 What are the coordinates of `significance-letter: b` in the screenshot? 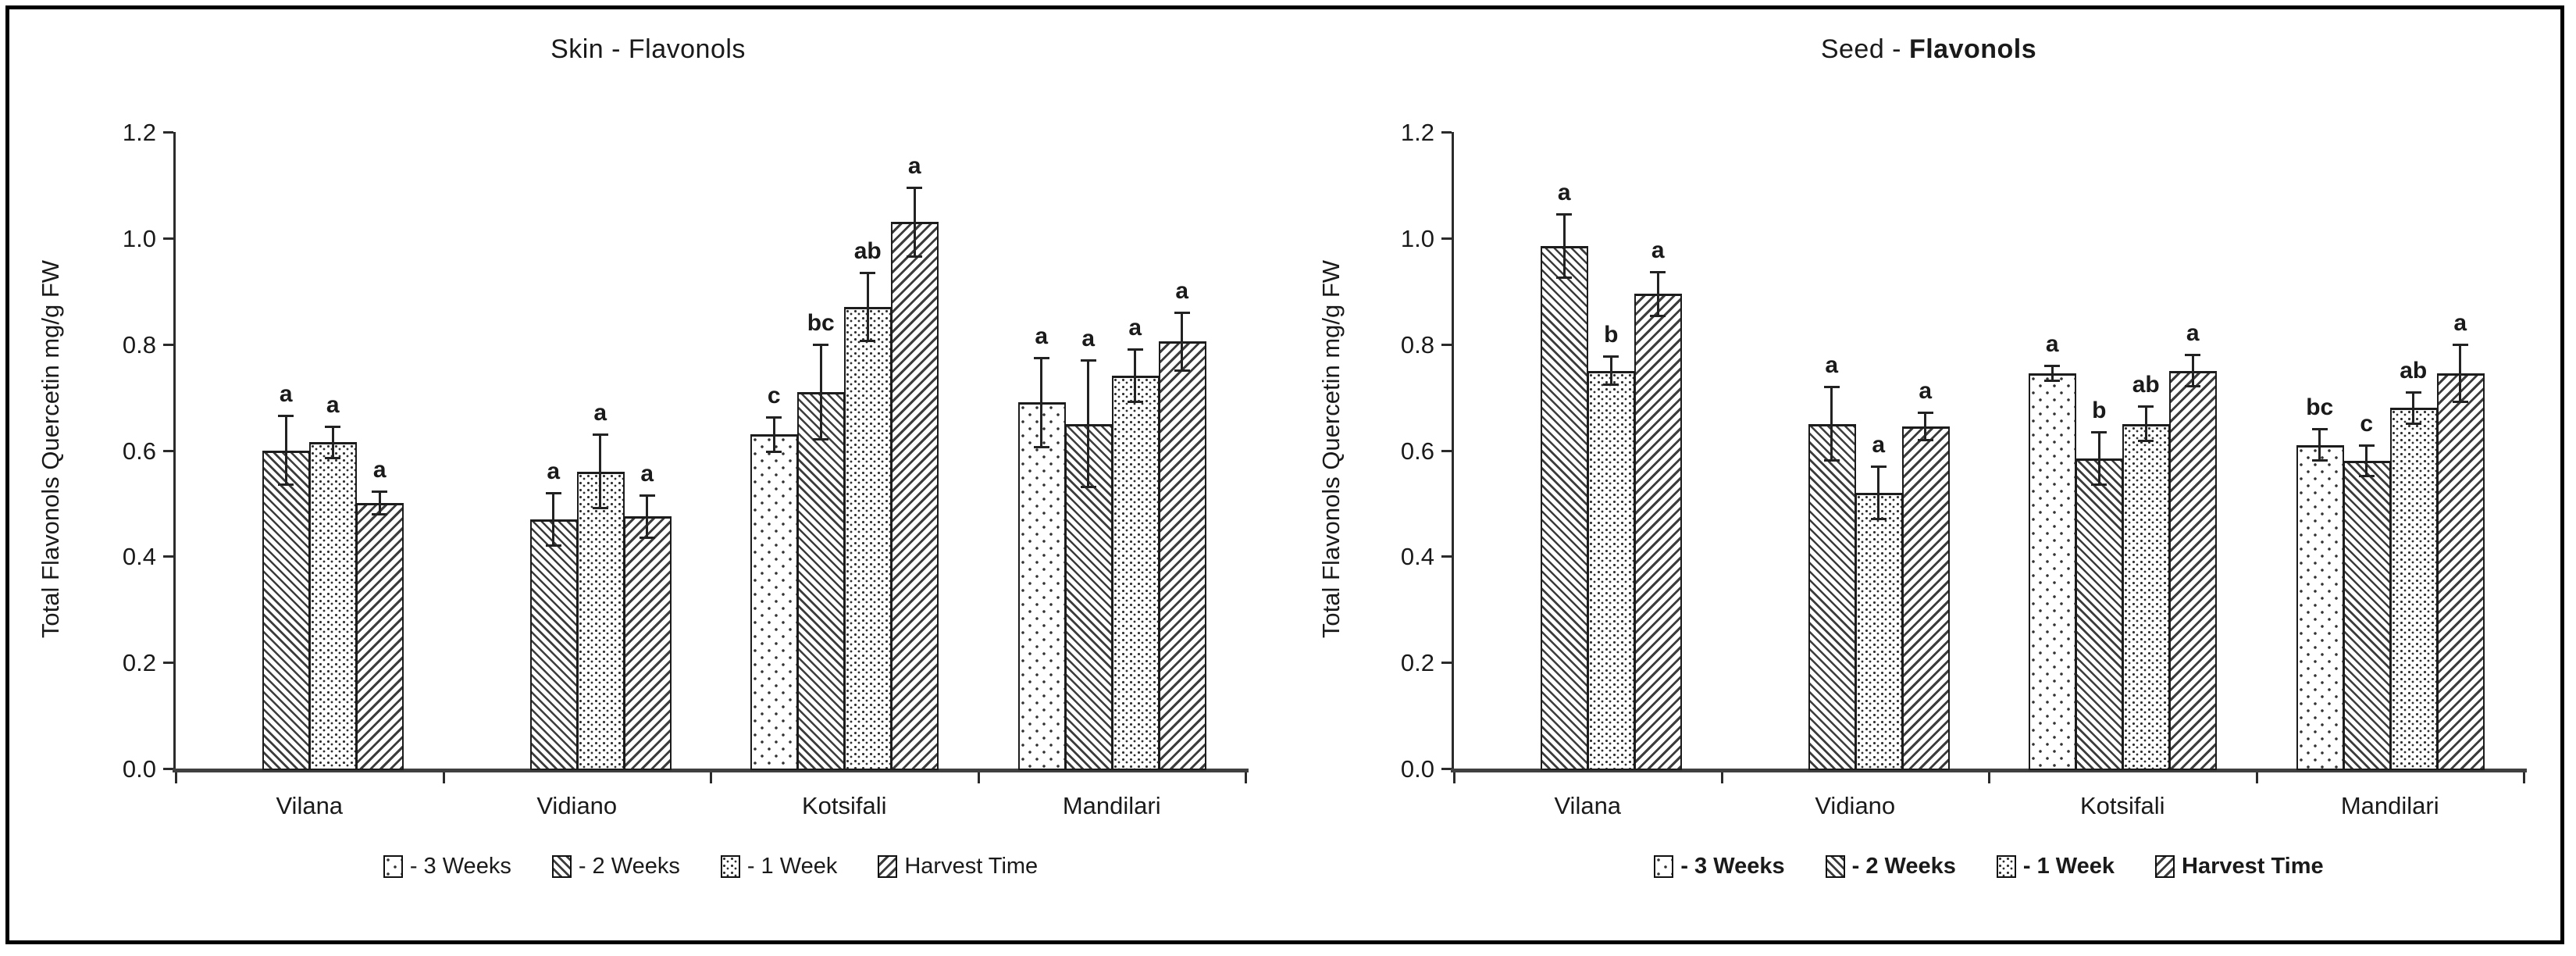 It's located at (2099, 410).